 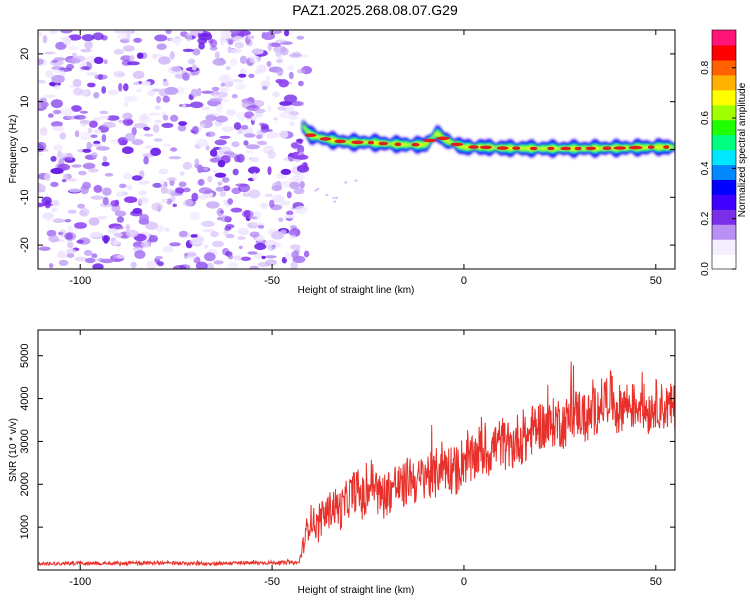 I want to click on x-tick-label: 0, so click(x=464, y=281).